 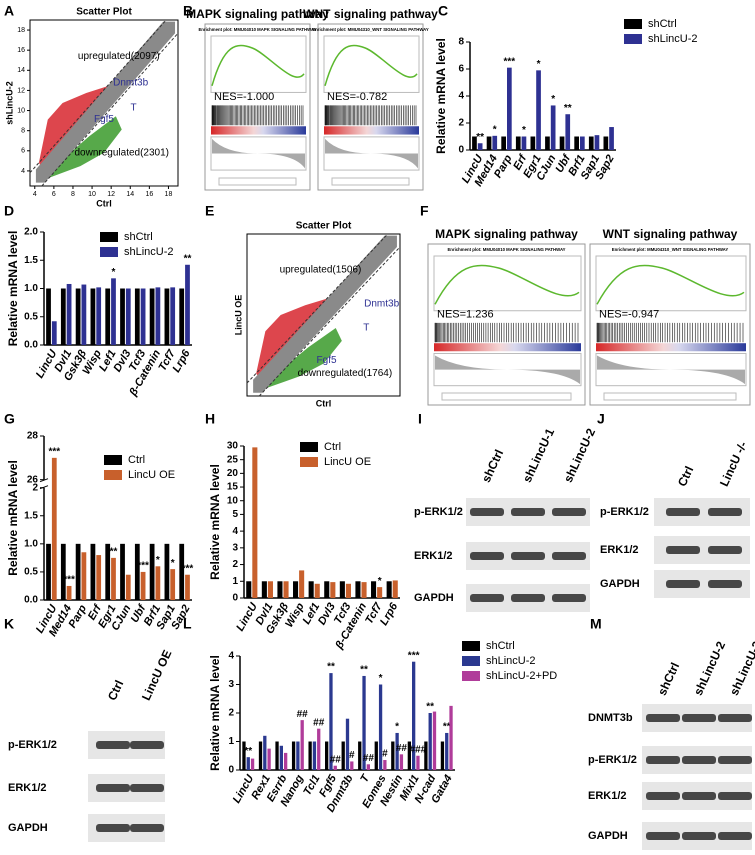 What do you see at coordinates (420, 419) in the screenshot?
I see `panel-label: I` at bounding box center [420, 419].